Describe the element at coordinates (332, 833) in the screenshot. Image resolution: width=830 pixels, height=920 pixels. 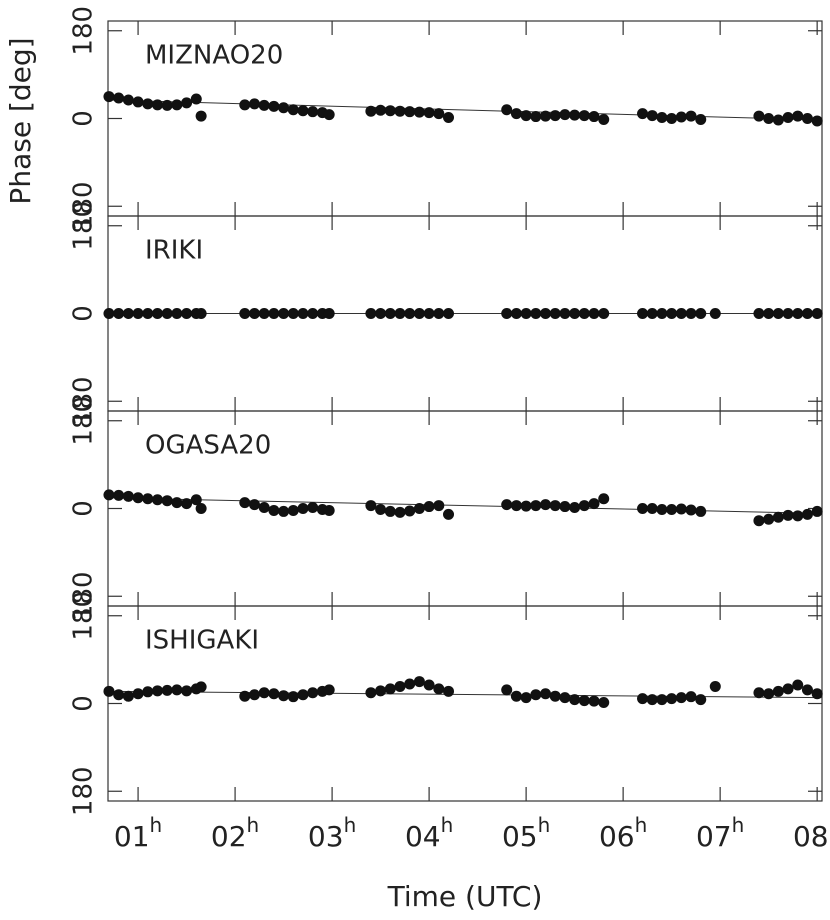
I see `x-tick-label: 03h` at that location.